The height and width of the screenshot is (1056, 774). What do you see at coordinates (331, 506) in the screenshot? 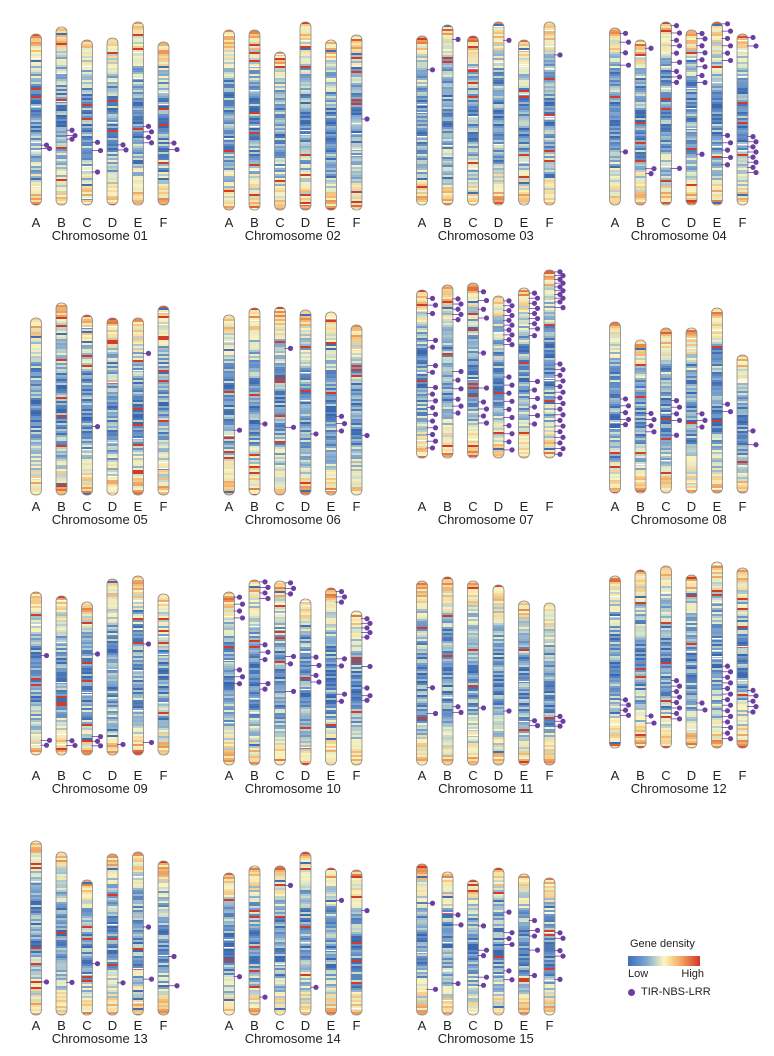
I see `subgenome-label: E` at bounding box center [331, 506].